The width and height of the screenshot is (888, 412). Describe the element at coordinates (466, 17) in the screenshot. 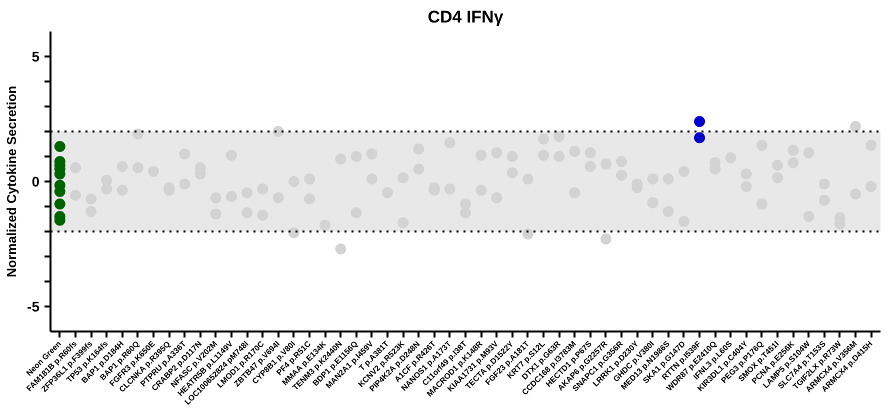

I see `chart-title: CD4 IFNγ` at that location.